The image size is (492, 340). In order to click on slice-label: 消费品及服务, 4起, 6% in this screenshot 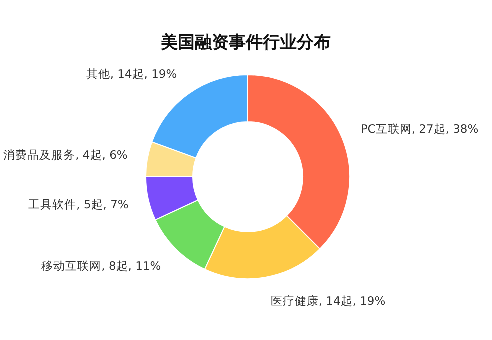, I will do `click(66, 155)`.